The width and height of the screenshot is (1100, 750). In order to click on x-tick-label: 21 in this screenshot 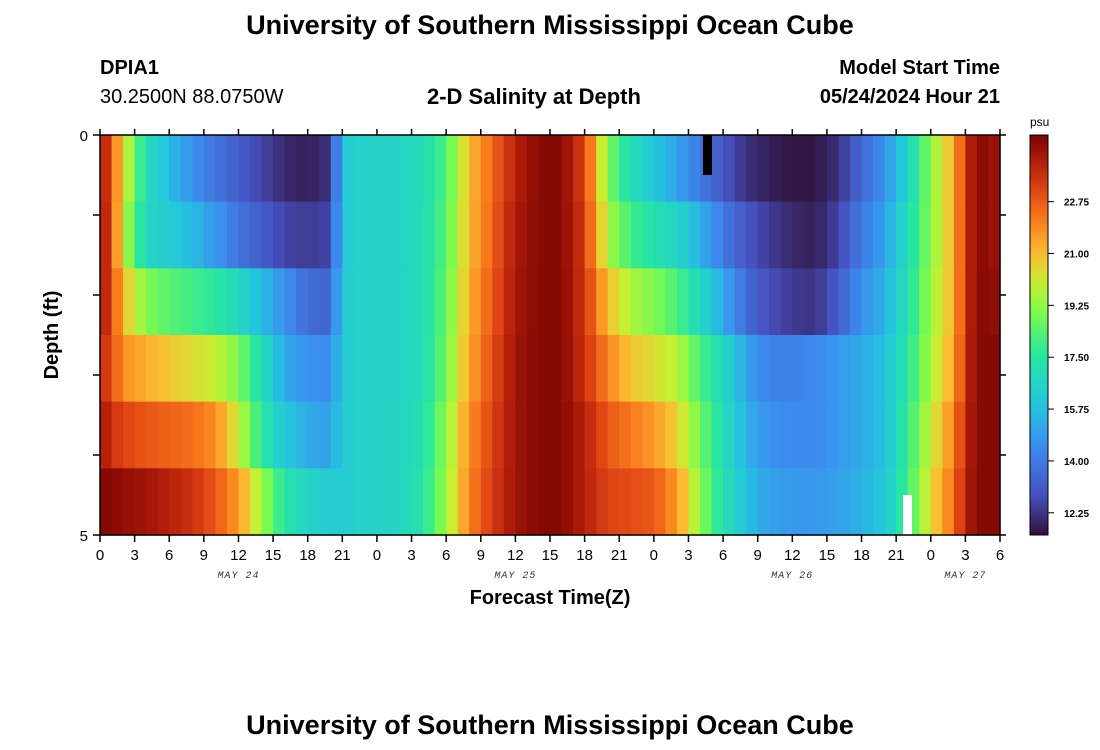, I will do `click(619, 555)`.